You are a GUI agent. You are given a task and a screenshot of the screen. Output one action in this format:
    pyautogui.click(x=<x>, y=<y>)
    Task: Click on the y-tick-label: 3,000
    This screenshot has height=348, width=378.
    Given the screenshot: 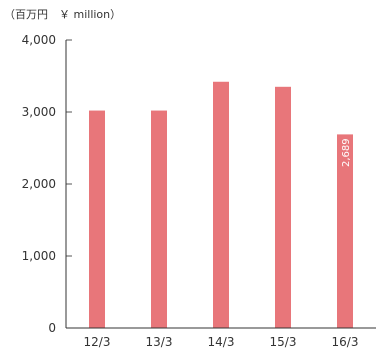 What is the action you would take?
    pyautogui.click(x=39, y=112)
    